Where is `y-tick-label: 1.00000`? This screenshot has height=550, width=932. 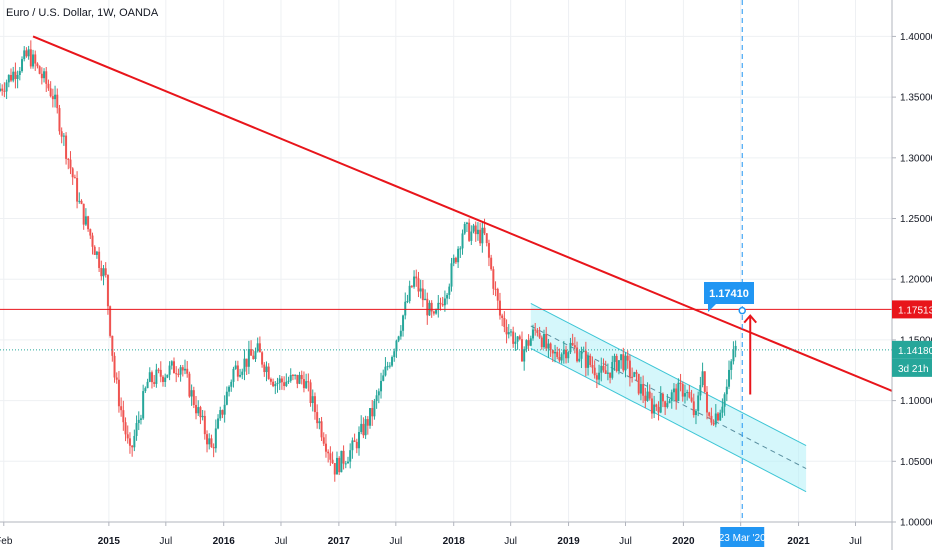
y-tick-label: 1.00000 is located at coordinates (916, 523).